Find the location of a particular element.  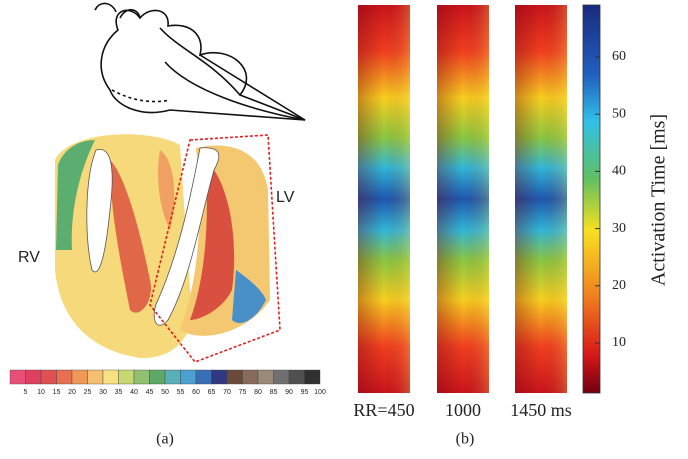

panel-caption: (b) is located at coordinates (465, 439).